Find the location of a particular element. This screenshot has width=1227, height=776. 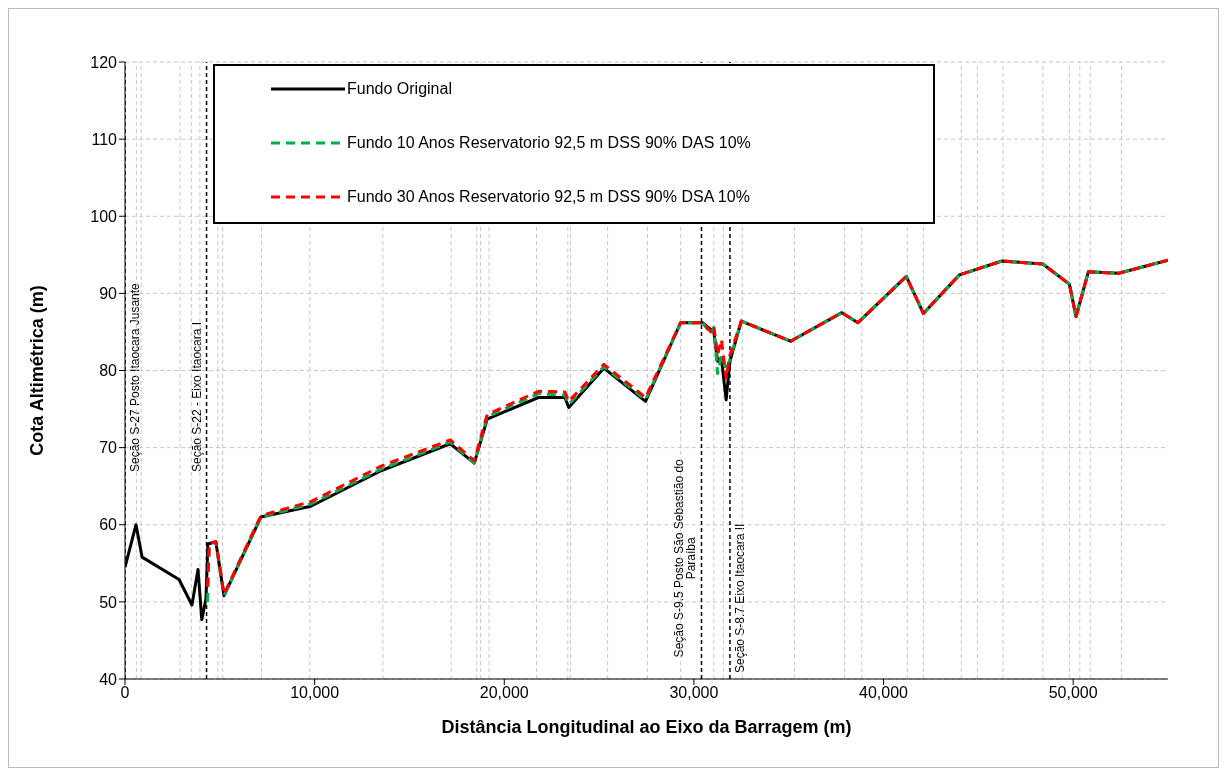

y-tick-label: 90 is located at coordinates (108, 294).